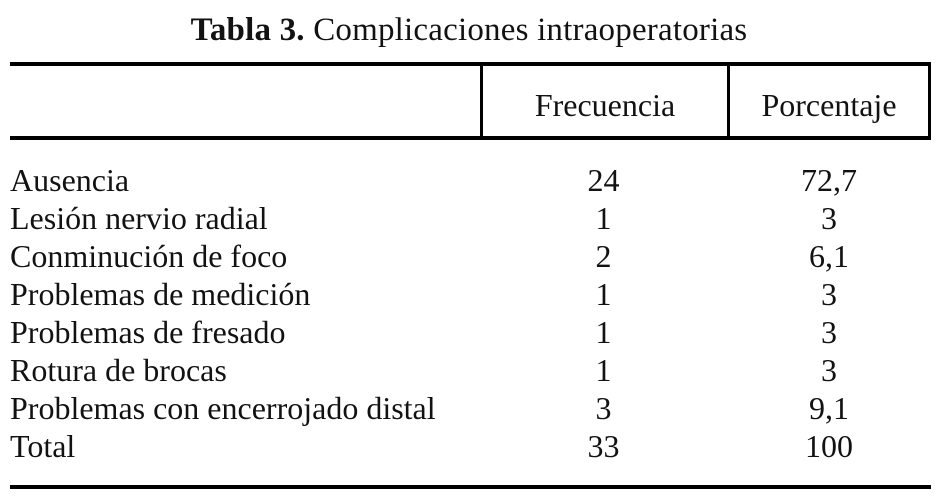 This screenshot has height=503, width=938. What do you see at coordinates (603, 446) in the screenshot?
I see `row-frecuencia: 33` at bounding box center [603, 446].